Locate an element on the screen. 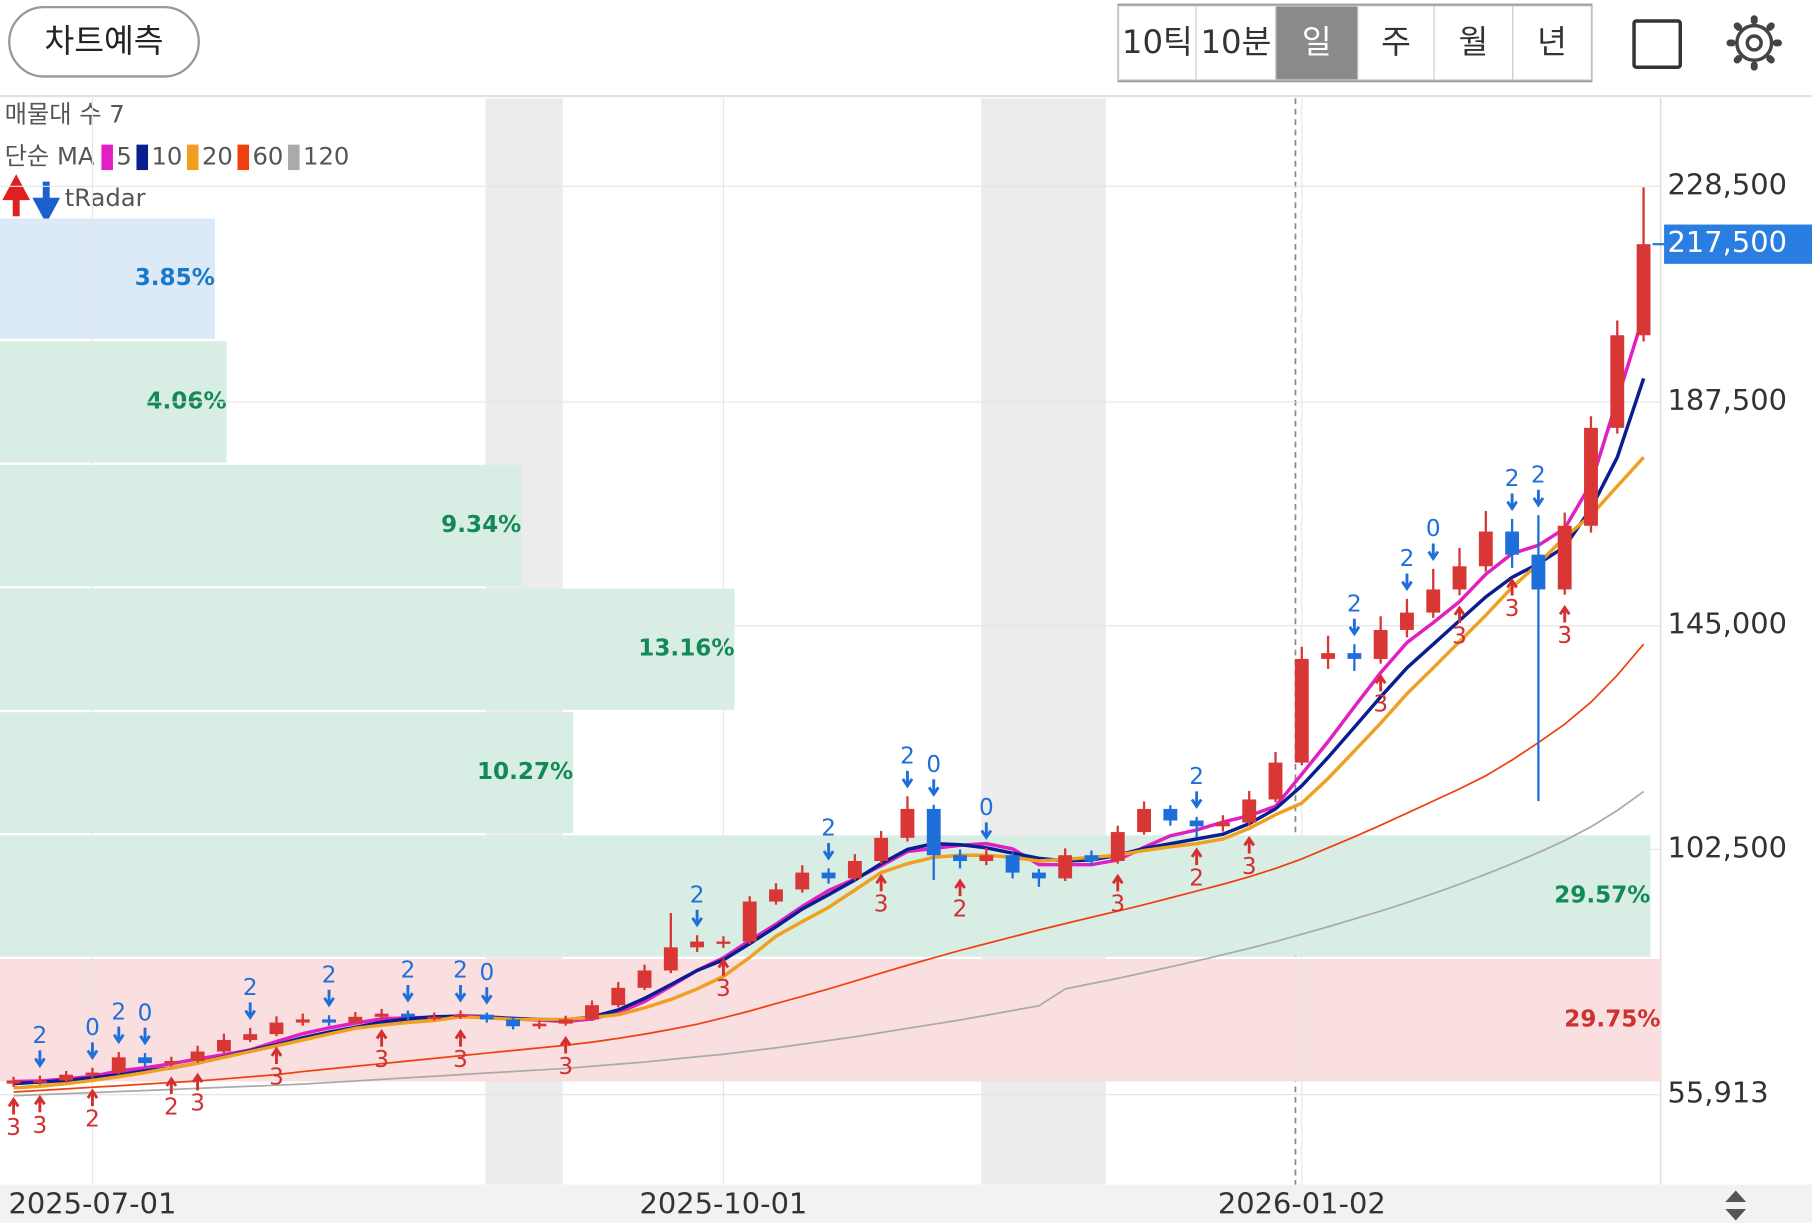 This screenshot has height=1223, width=1812. period-option-label: 일 is located at coordinates (1317, 42).